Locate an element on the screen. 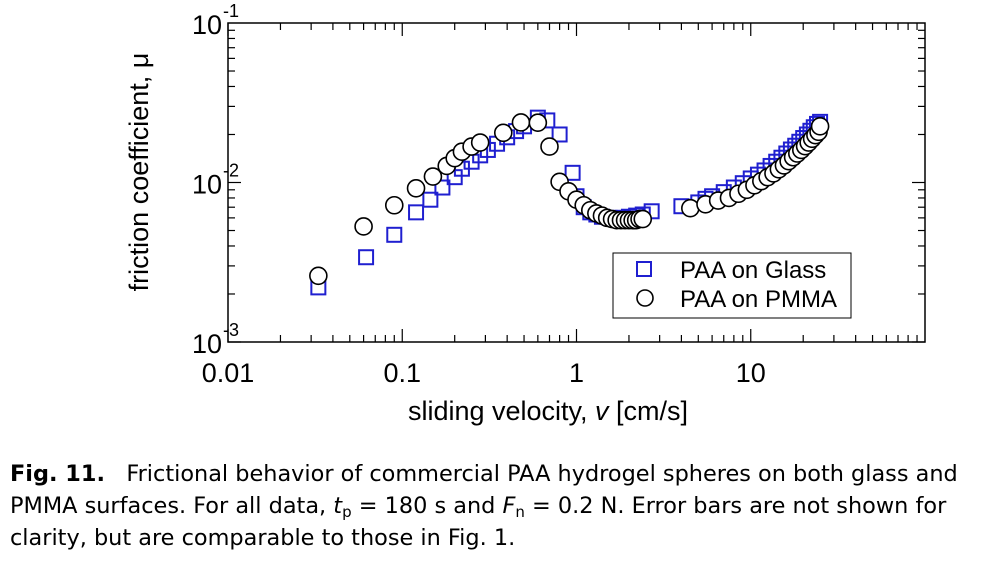 The width and height of the screenshot is (993, 570). fn-symbol: F is located at coordinates (509, 506).